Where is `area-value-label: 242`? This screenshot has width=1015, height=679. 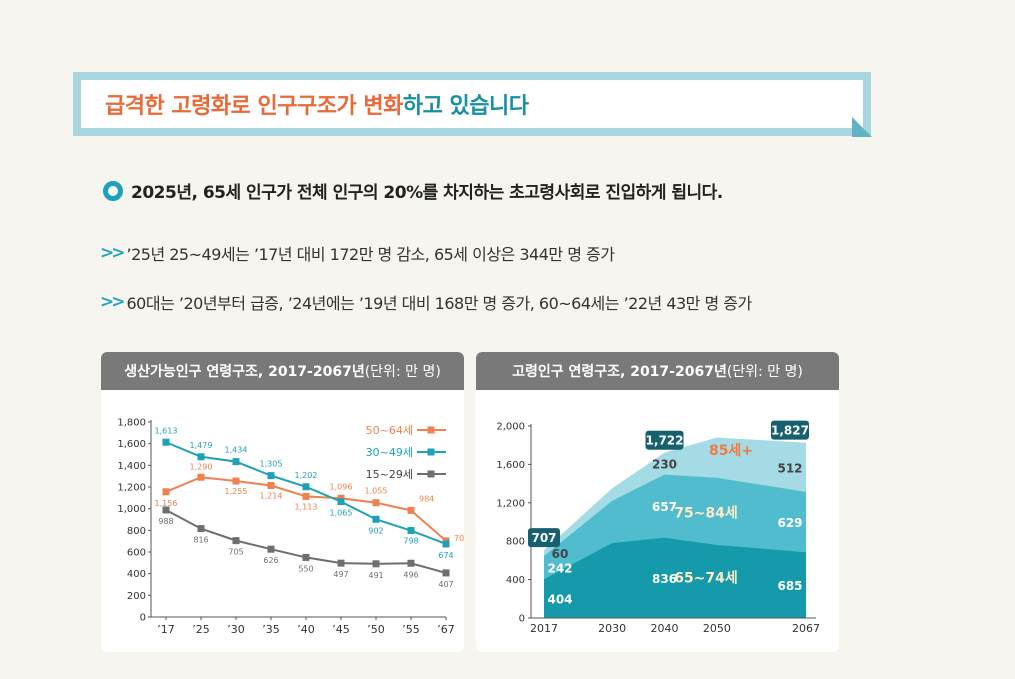
area-value-label: 242 is located at coordinates (559, 569).